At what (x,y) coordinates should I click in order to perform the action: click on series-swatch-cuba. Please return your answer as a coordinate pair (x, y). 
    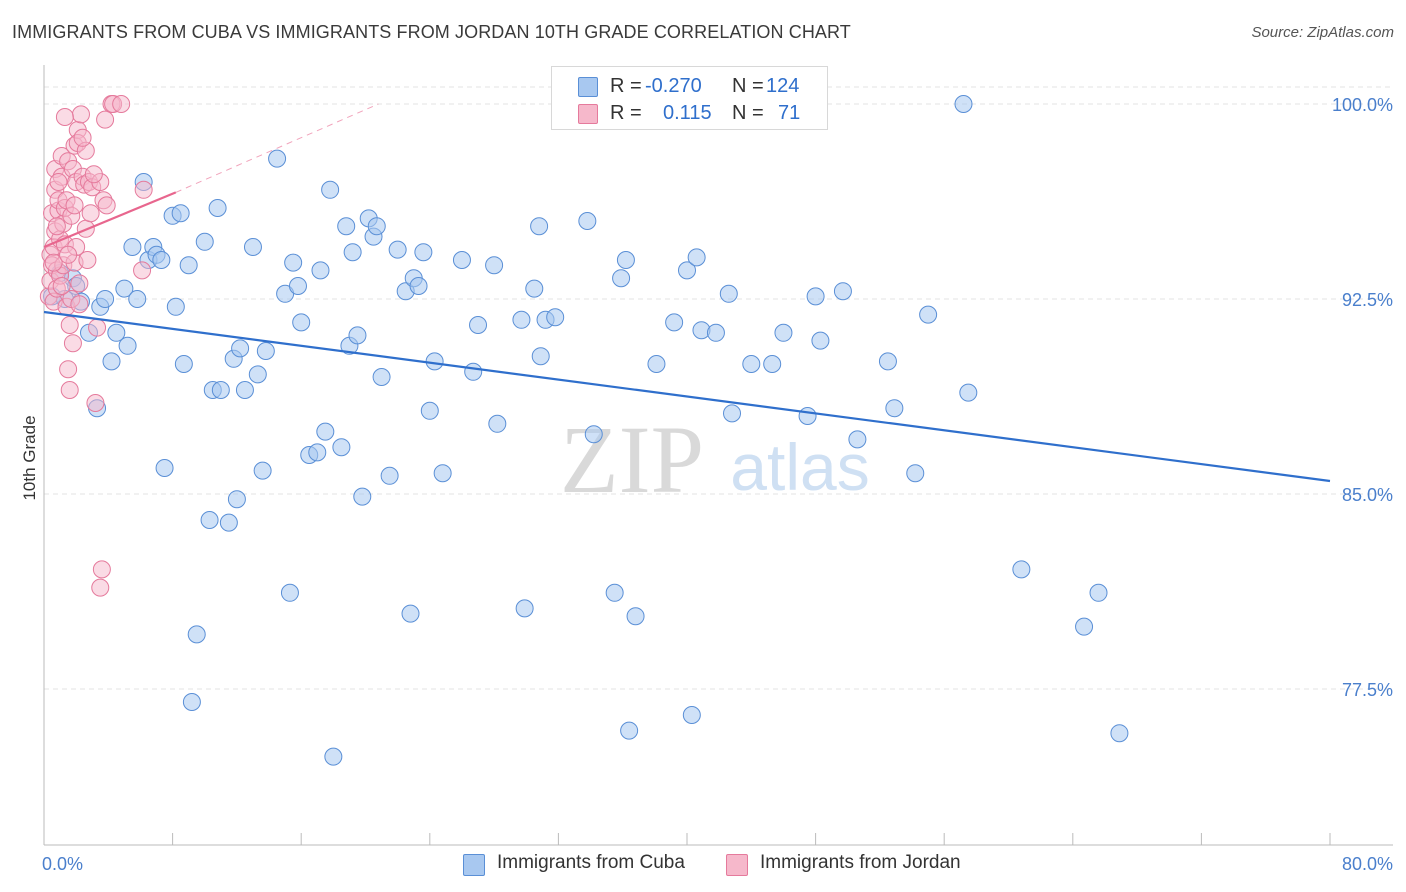
    Looking at the image, I should click on (474, 865).